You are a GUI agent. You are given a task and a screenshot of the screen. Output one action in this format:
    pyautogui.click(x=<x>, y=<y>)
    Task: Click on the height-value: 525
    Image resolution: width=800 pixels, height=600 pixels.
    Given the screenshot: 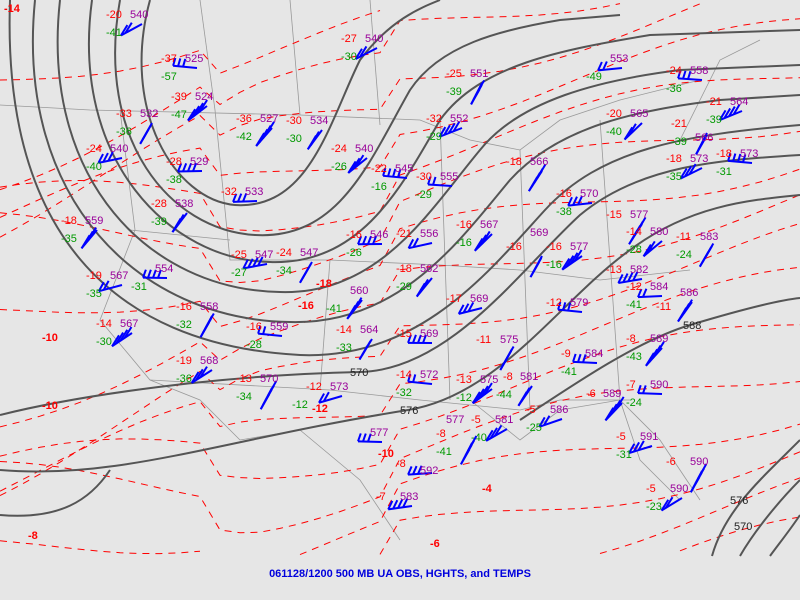 What is the action you would take?
    pyautogui.click(x=194, y=59)
    